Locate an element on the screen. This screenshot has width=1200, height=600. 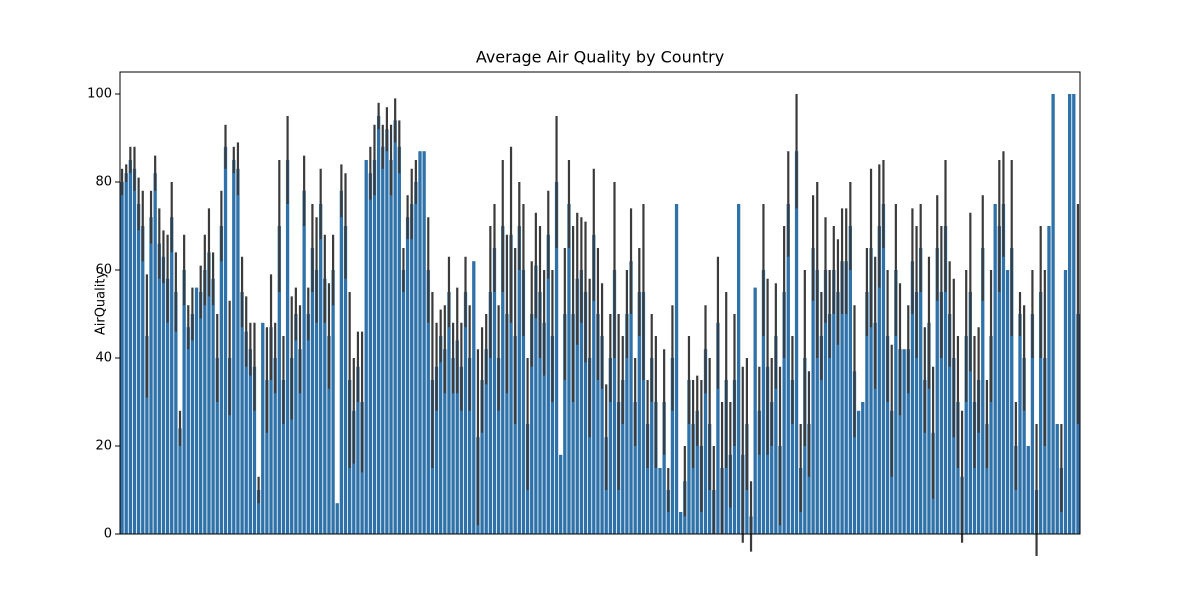
y-tick-label: 40 is located at coordinates (103, 358).